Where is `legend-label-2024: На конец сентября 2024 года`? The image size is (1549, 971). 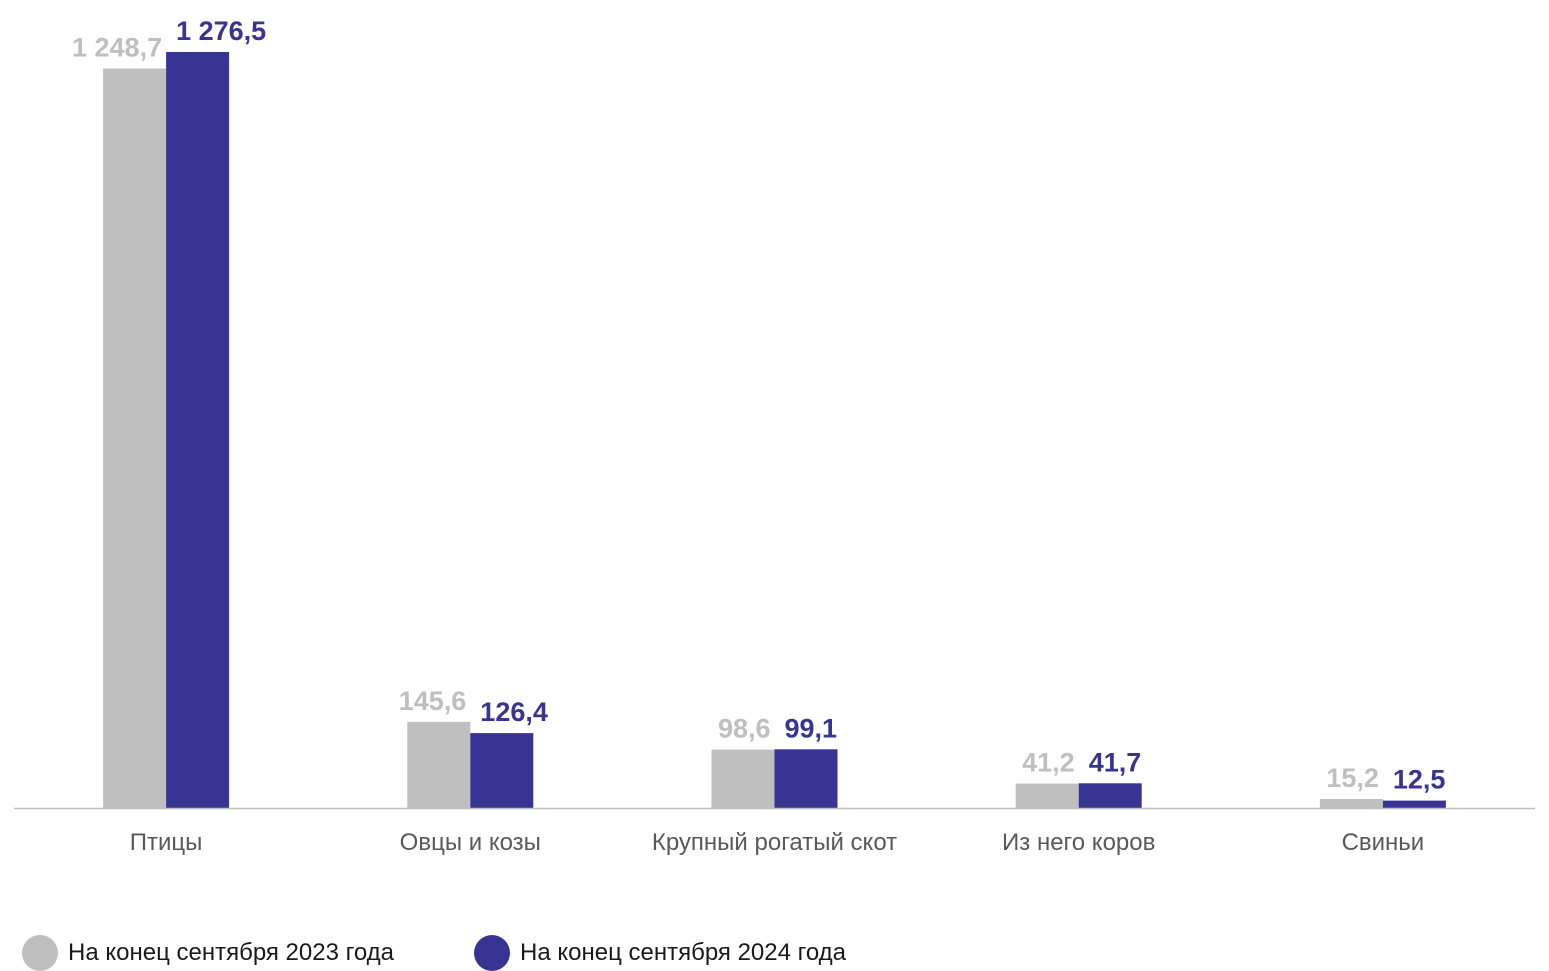 legend-label-2024: На конец сентября 2024 года is located at coordinates (683, 952).